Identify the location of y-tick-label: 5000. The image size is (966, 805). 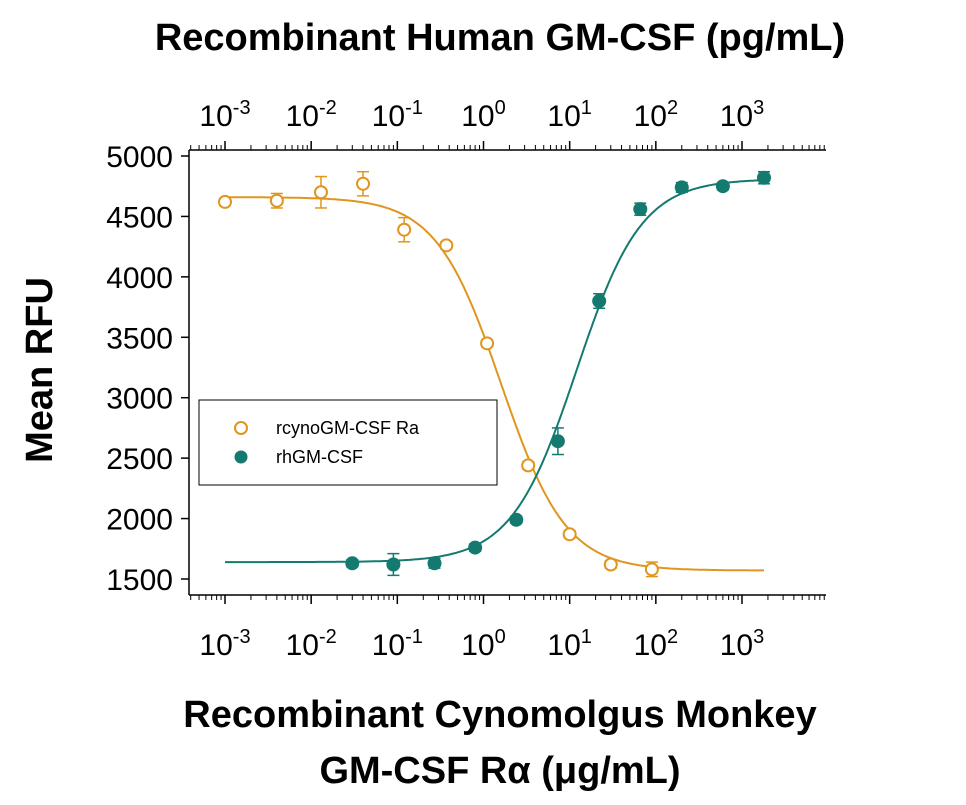
(139, 157).